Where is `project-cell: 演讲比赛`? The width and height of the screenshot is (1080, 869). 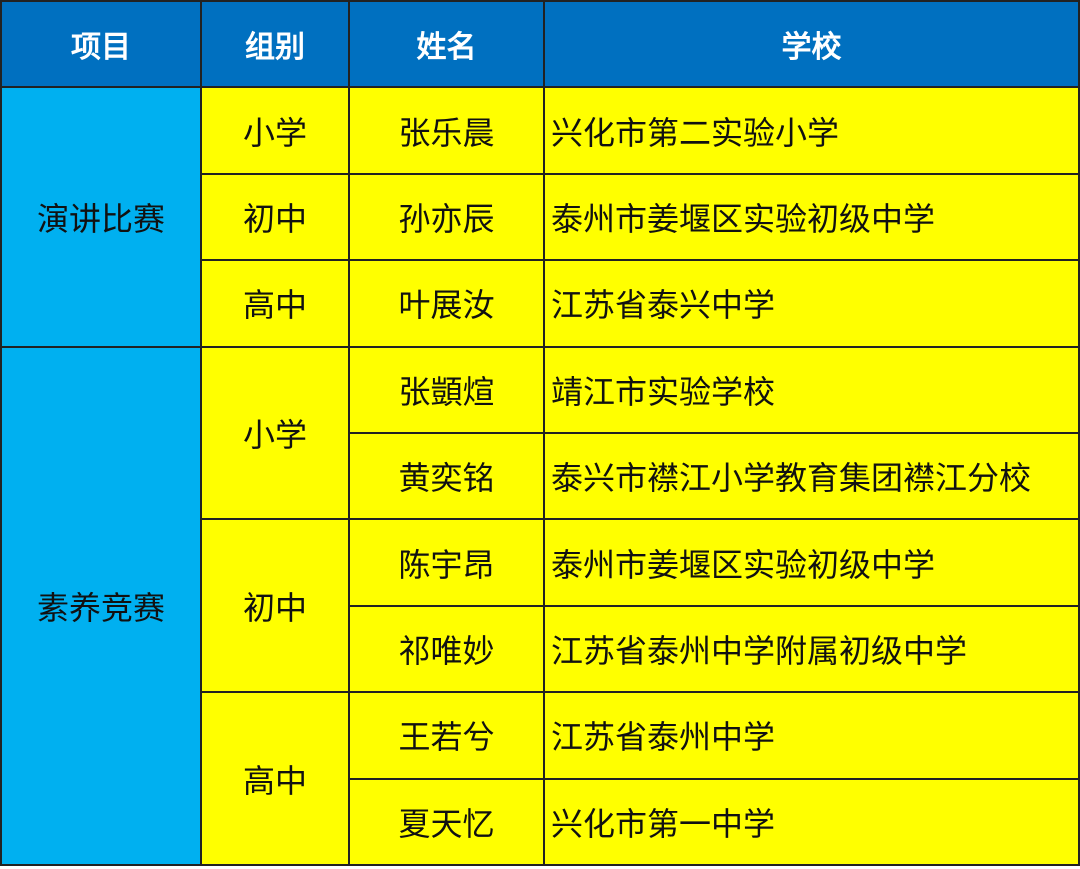
project-cell: 演讲比赛 is located at coordinates (102, 218).